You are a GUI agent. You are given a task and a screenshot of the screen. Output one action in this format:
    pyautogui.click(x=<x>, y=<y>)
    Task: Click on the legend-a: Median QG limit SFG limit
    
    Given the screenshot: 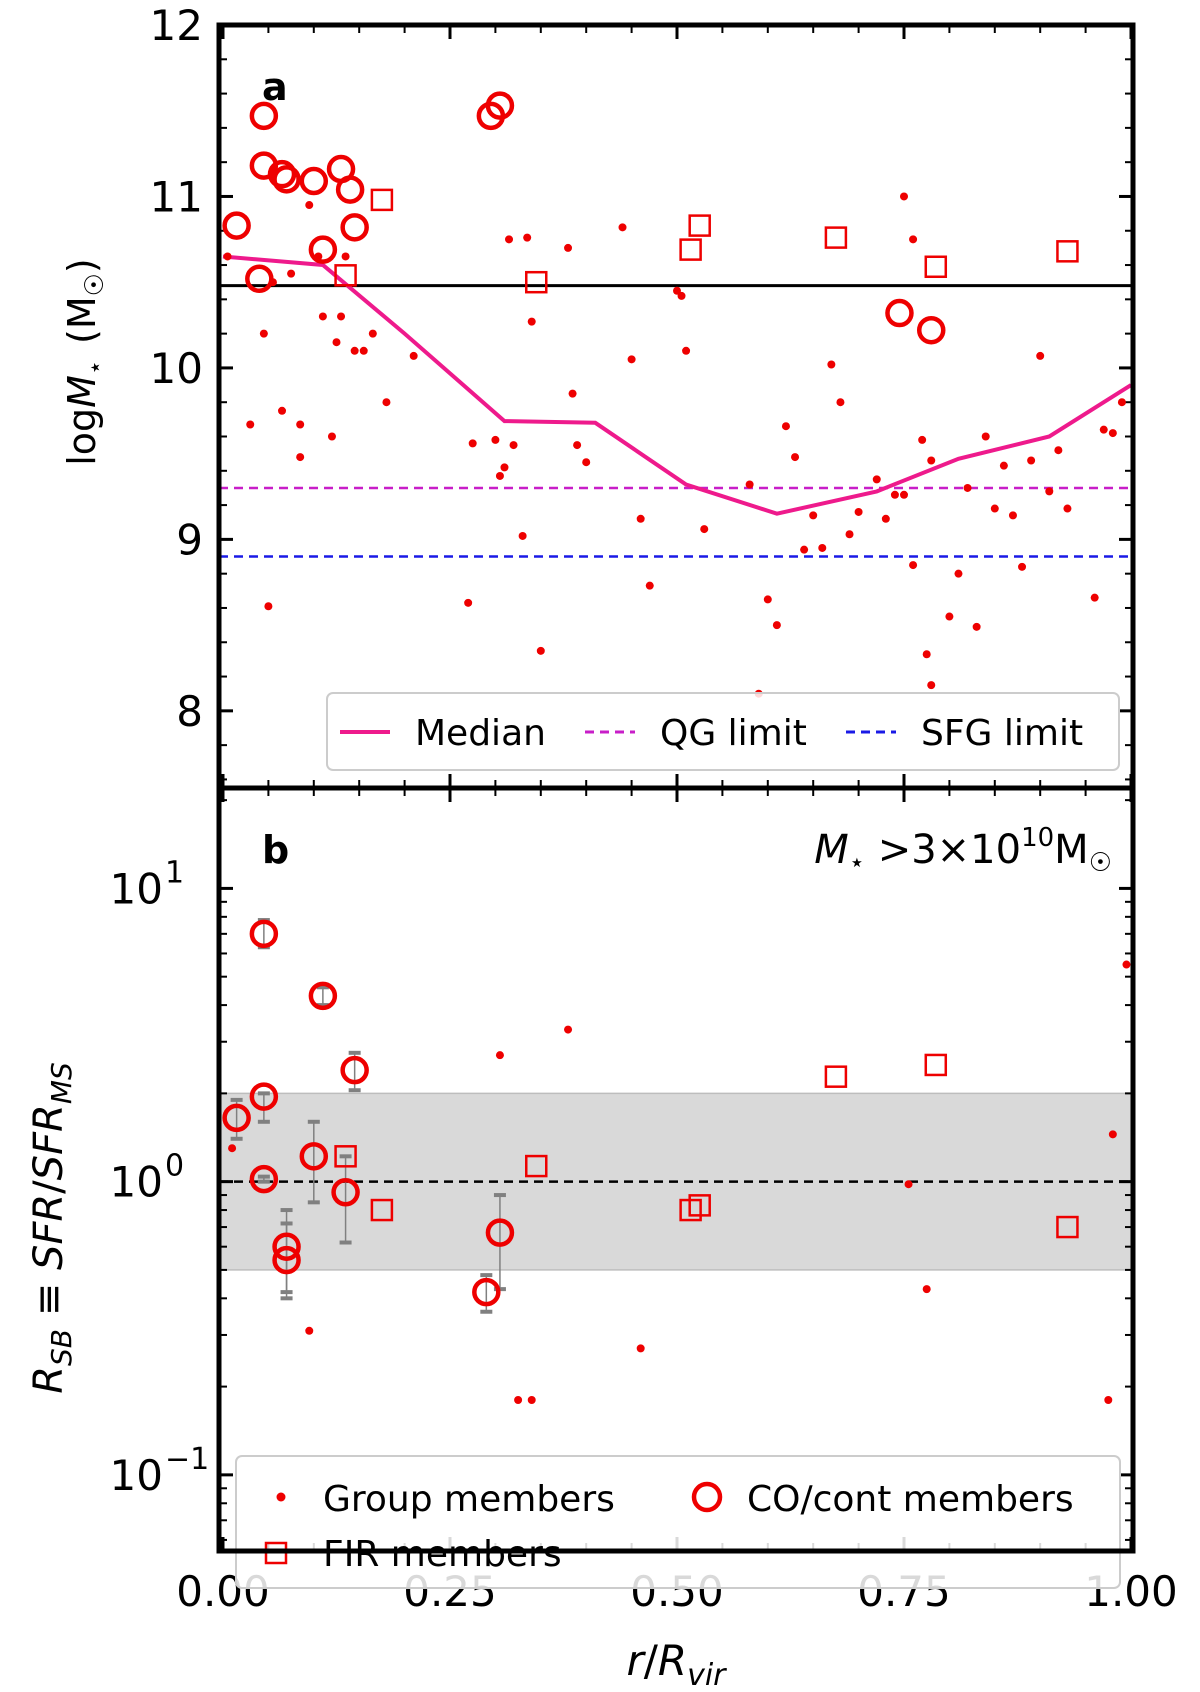 What is the action you would take?
    pyautogui.click(x=723, y=731)
    